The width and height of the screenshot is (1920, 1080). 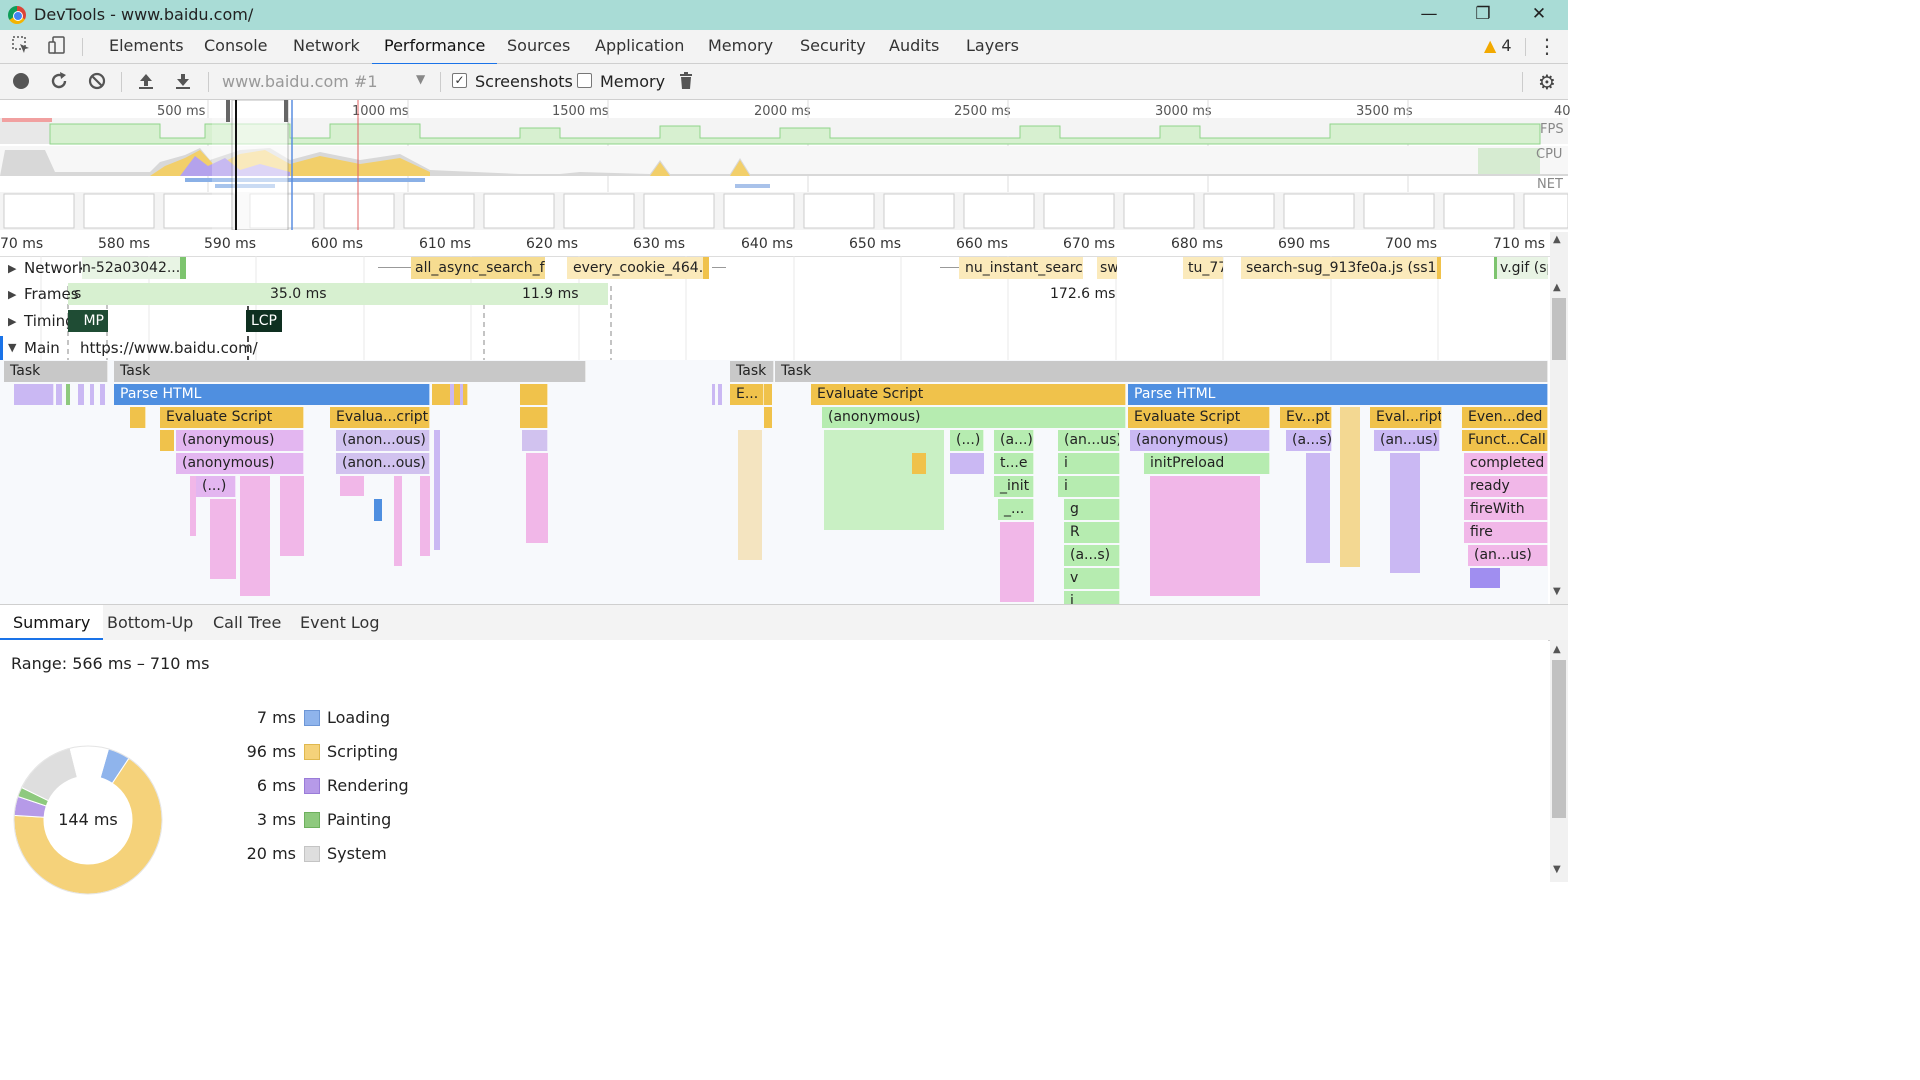 What do you see at coordinates (1521, 268) in the screenshot?
I see `network-request: v.gif (sp` at bounding box center [1521, 268].